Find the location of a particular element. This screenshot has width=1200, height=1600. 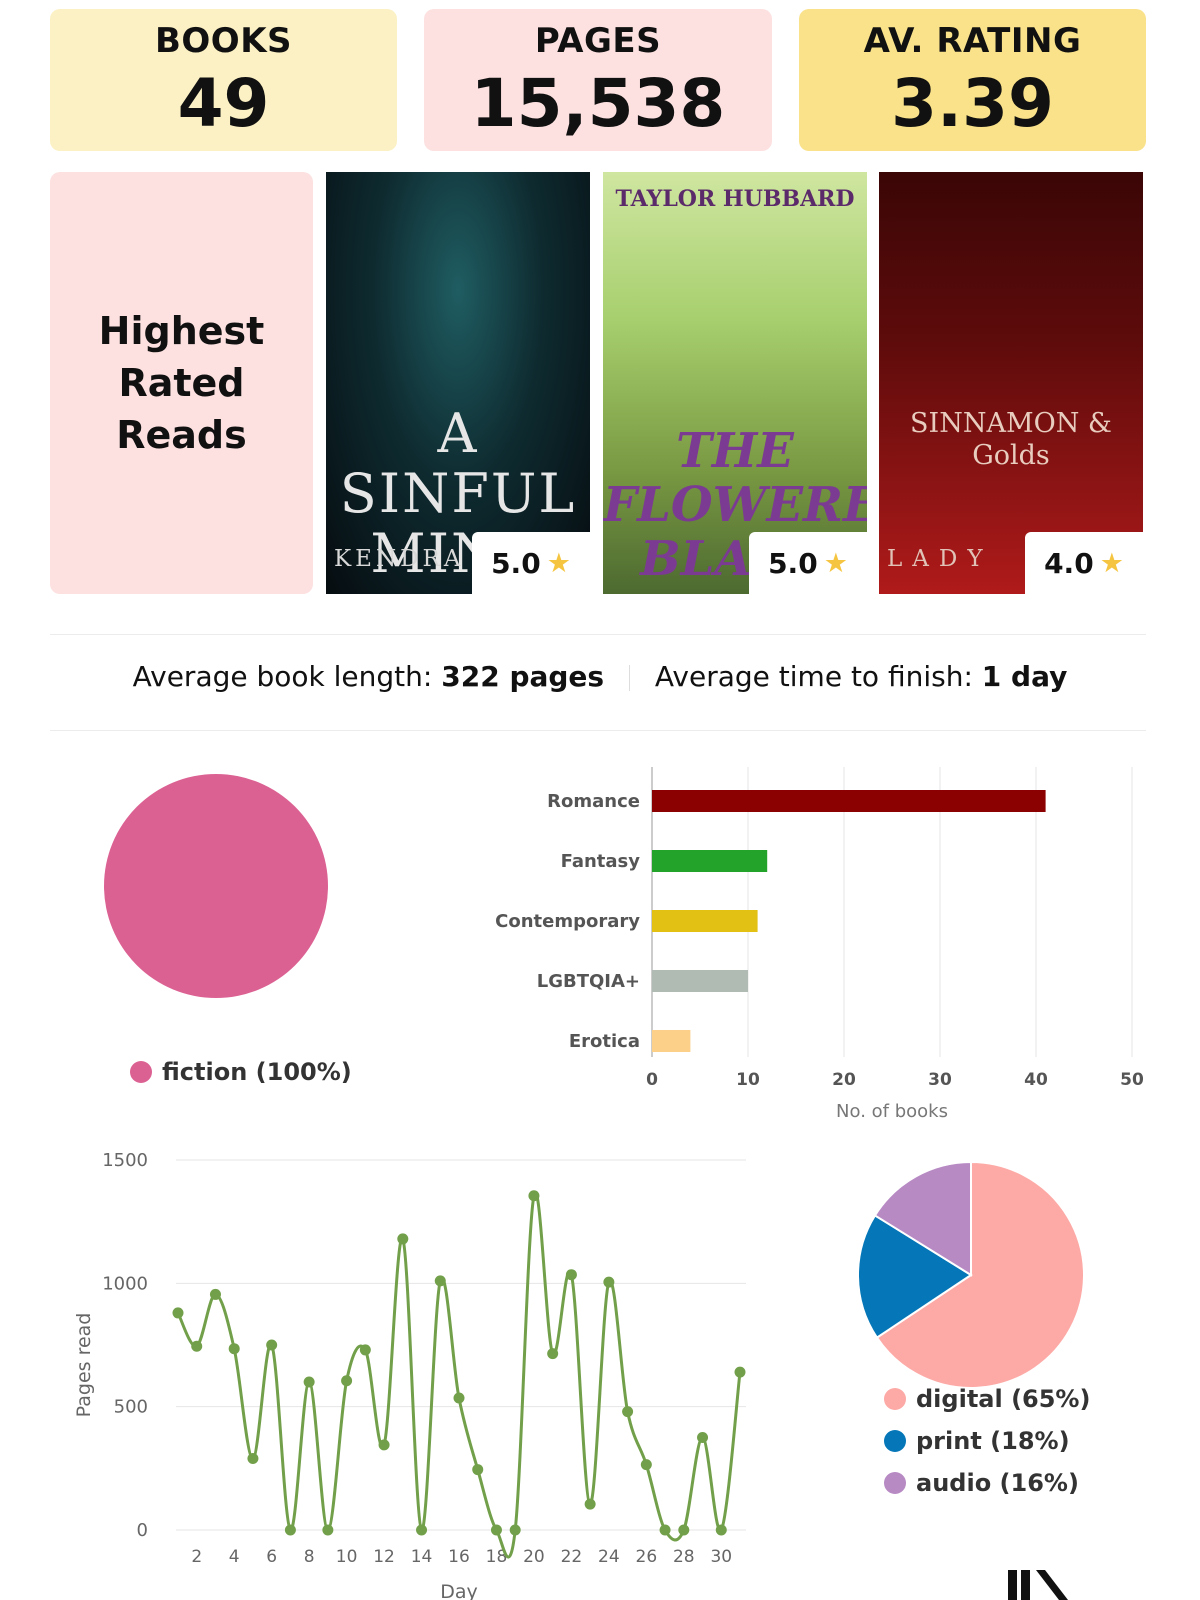

fiction-legend: fiction (100%) is located at coordinates (241, 1072).